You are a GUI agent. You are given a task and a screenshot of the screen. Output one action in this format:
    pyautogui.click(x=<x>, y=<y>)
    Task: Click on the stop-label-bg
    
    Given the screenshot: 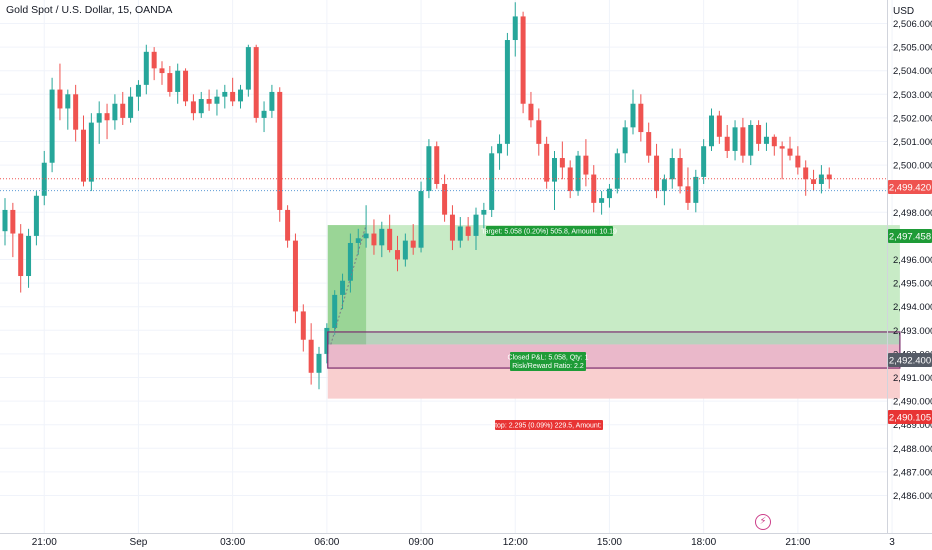 What is the action you would take?
    pyautogui.click(x=549, y=425)
    